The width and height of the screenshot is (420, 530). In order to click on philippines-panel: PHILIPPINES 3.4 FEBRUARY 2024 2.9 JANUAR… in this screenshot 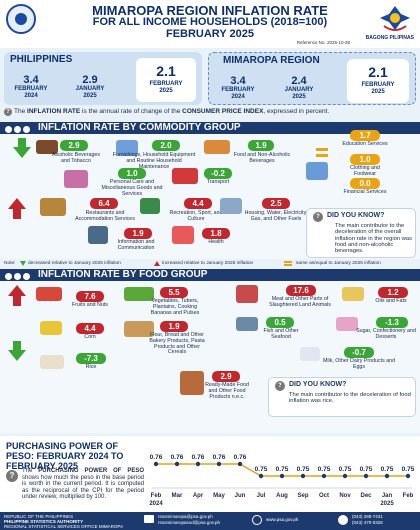, I will do `click(103, 78)`.